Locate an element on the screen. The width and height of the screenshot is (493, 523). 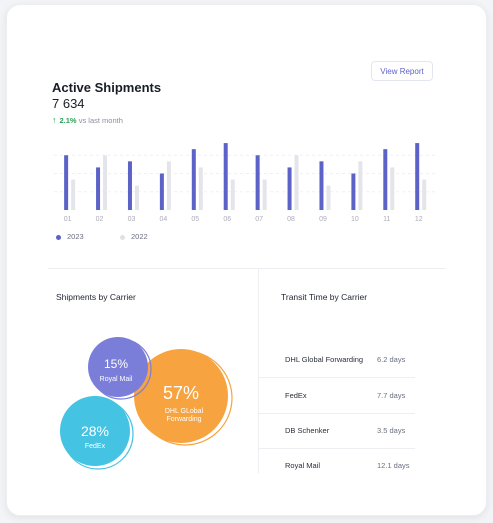
dhl-label-line-2: Forwarding is located at coordinates (183, 419).